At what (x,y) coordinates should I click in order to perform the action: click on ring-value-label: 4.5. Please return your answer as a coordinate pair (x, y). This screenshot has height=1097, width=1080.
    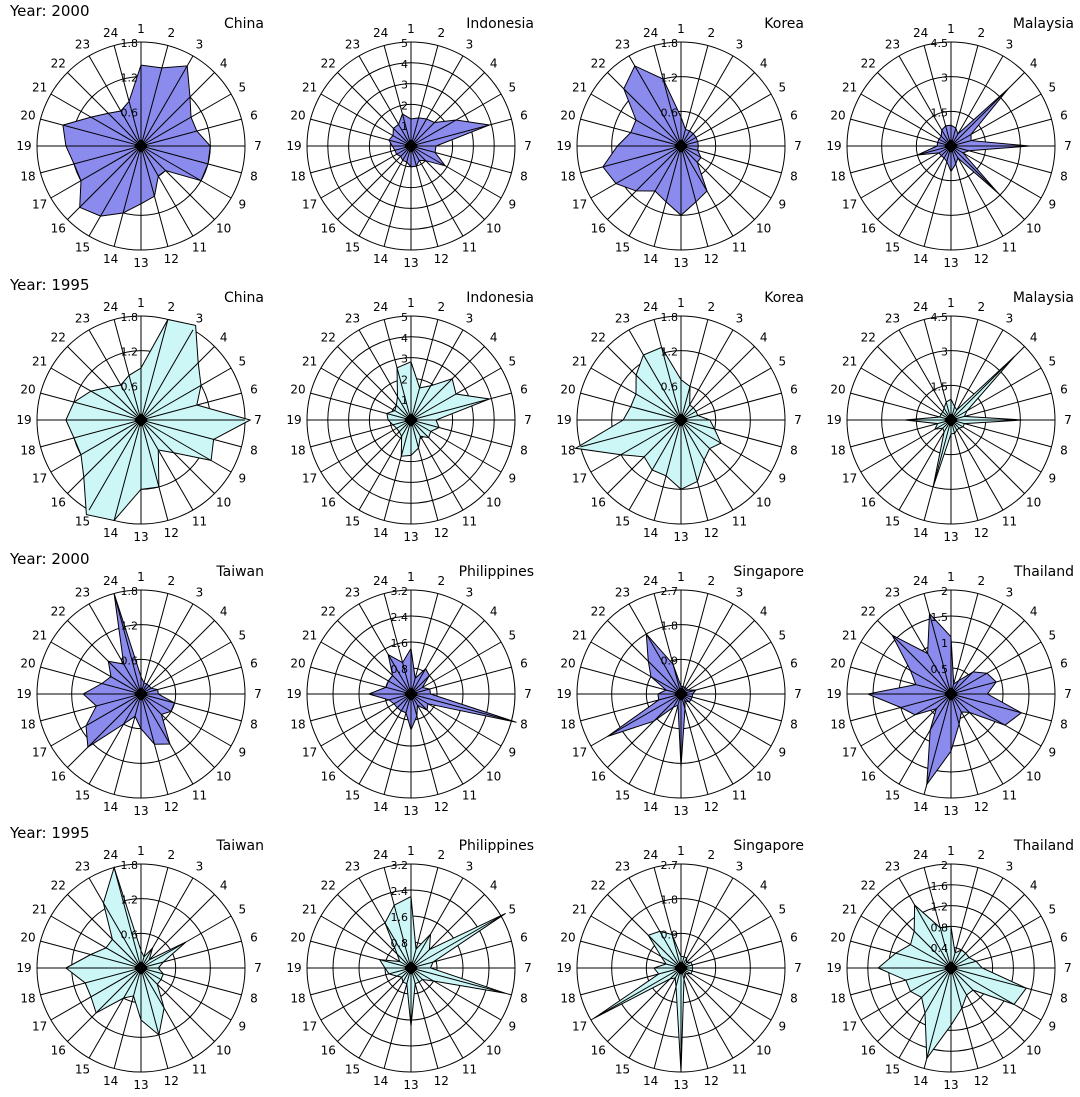
    Looking at the image, I should click on (940, 43).